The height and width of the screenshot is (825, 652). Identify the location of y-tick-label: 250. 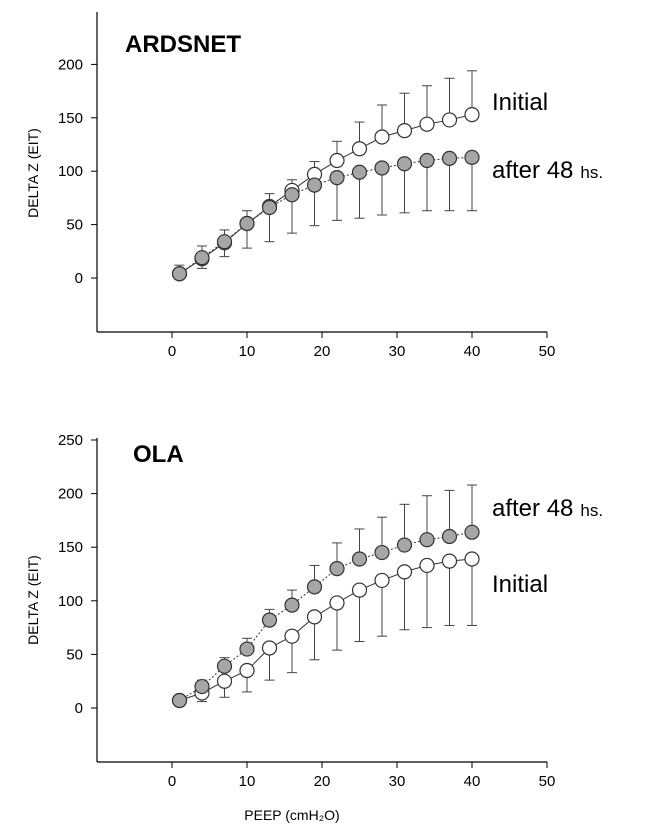
(70, 440).